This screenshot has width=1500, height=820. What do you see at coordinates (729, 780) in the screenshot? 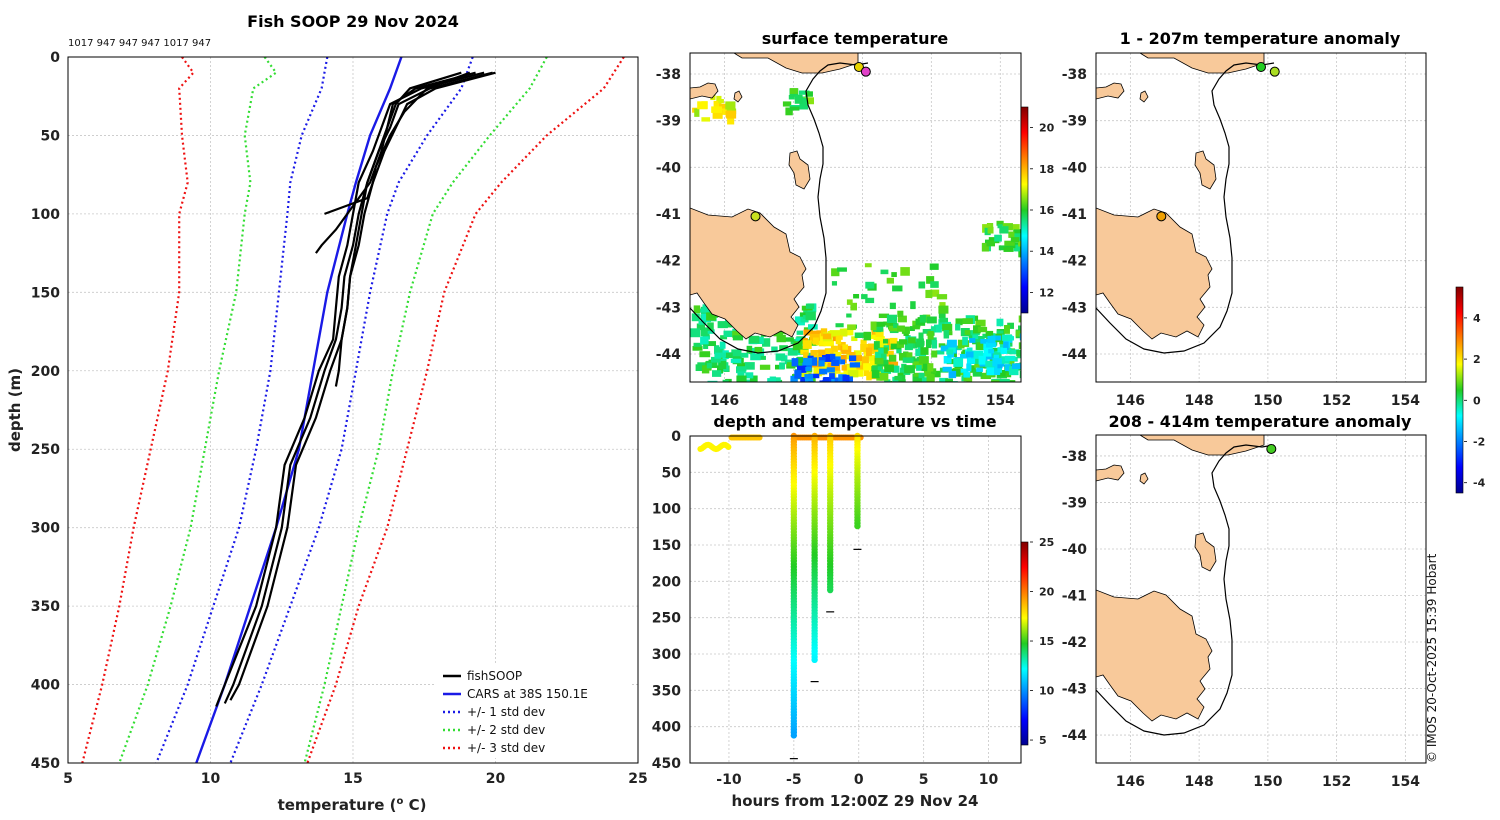
I see `time-x-tick: -10` at bounding box center [729, 780].